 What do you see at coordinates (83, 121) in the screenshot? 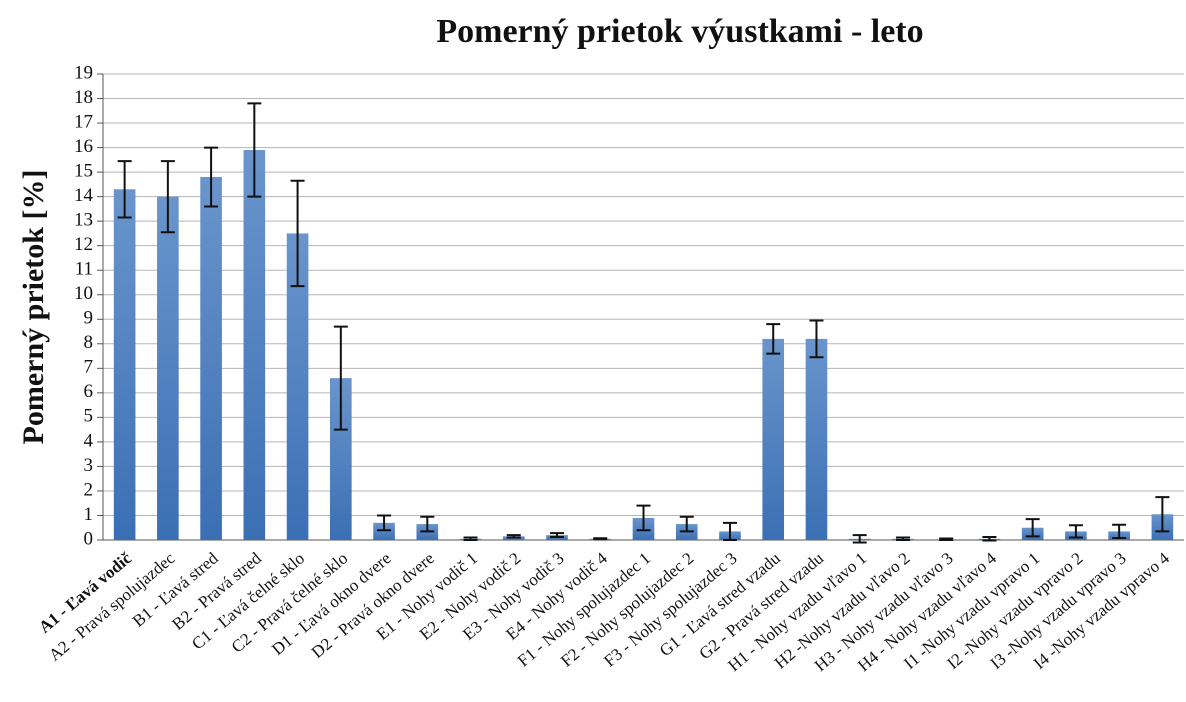
I see `y-tick-label: 17` at bounding box center [83, 121].